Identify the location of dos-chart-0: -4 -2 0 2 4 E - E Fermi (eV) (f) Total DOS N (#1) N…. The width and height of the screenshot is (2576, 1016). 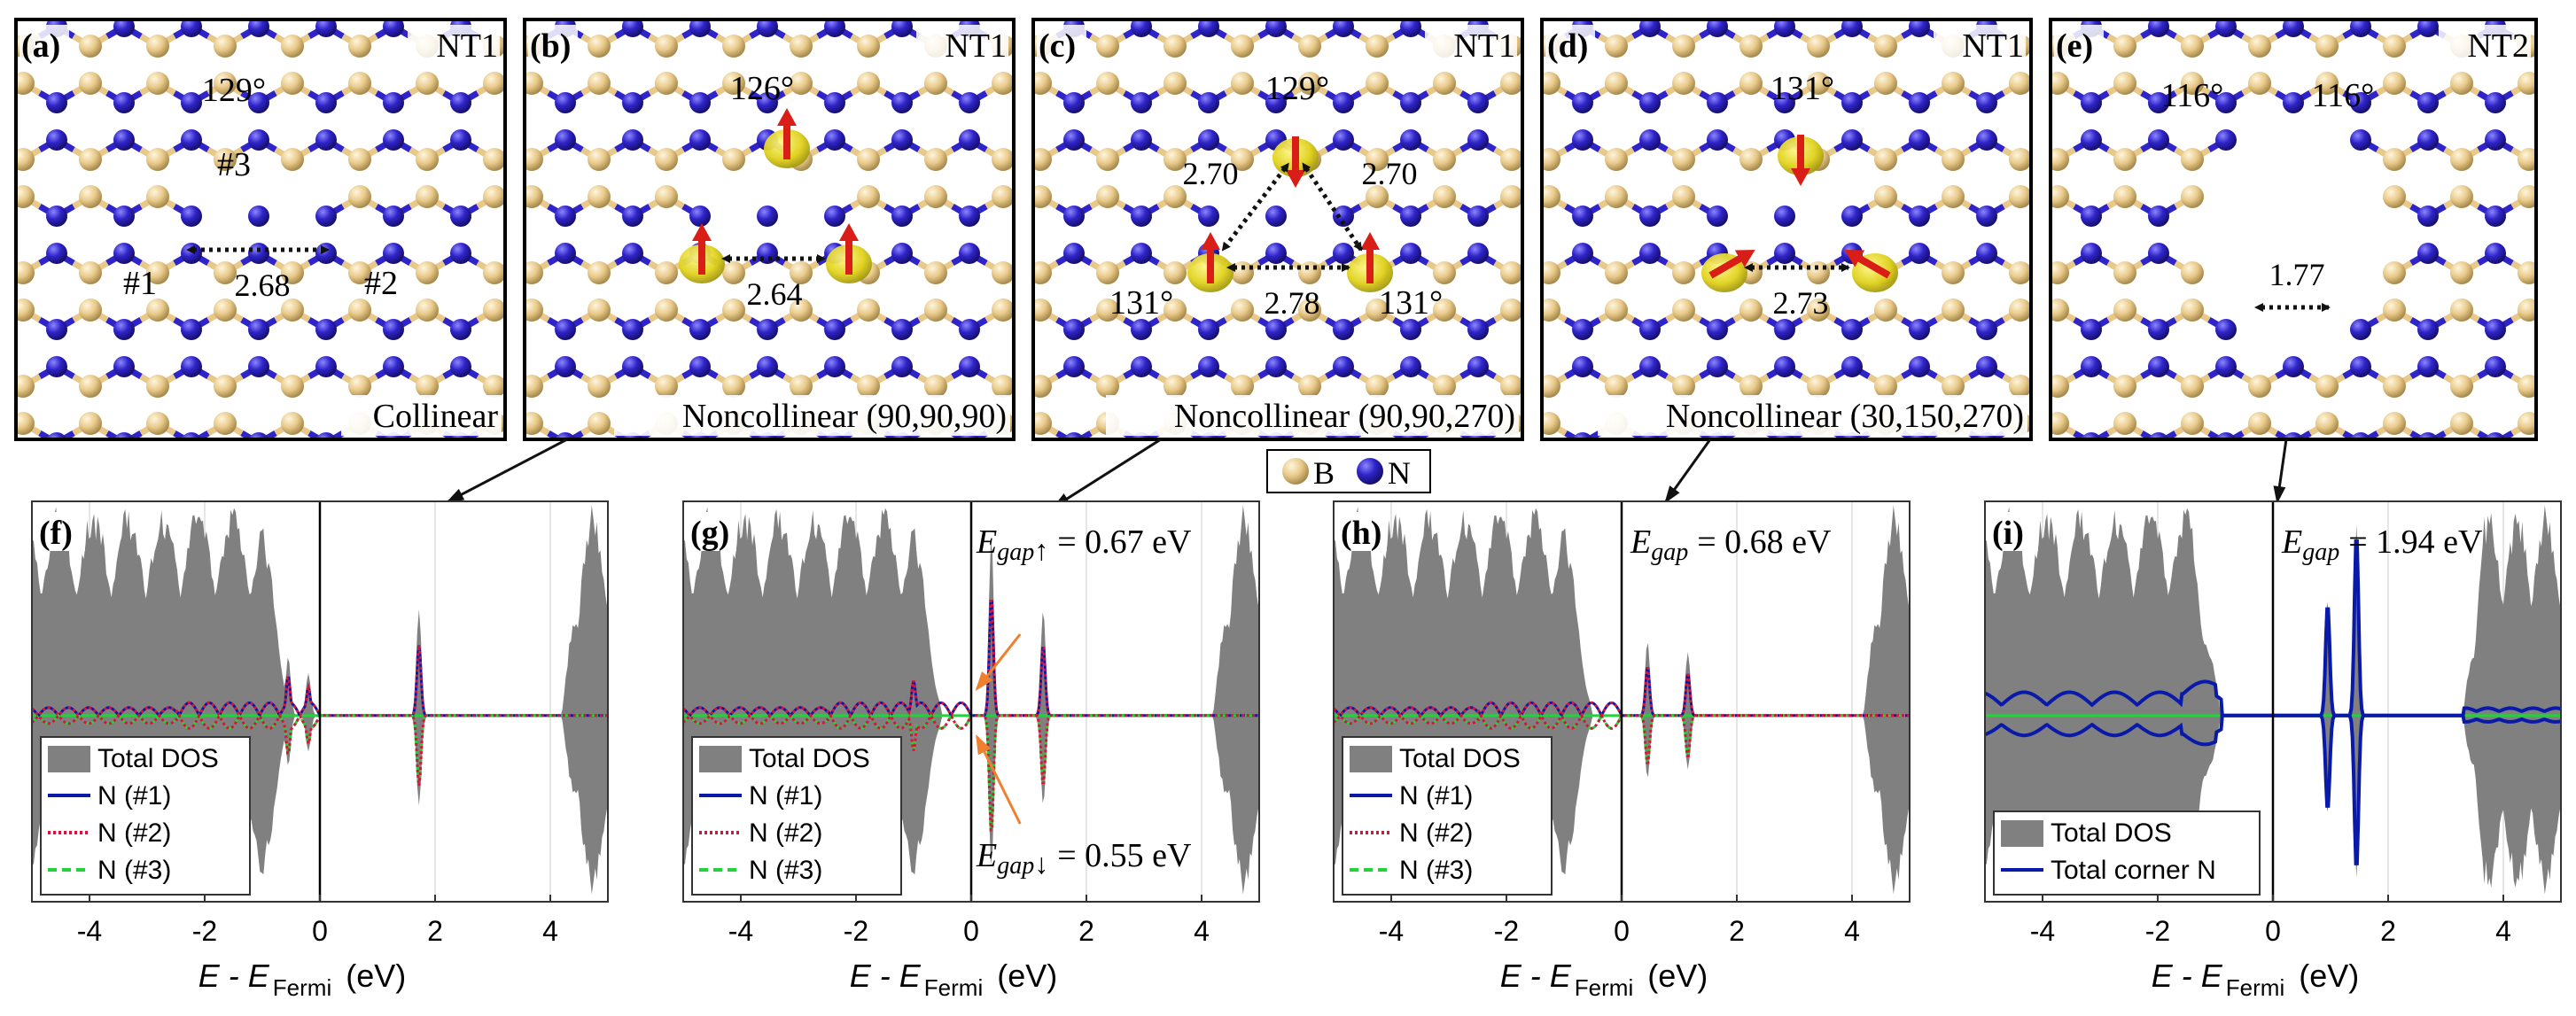
(320, 750).